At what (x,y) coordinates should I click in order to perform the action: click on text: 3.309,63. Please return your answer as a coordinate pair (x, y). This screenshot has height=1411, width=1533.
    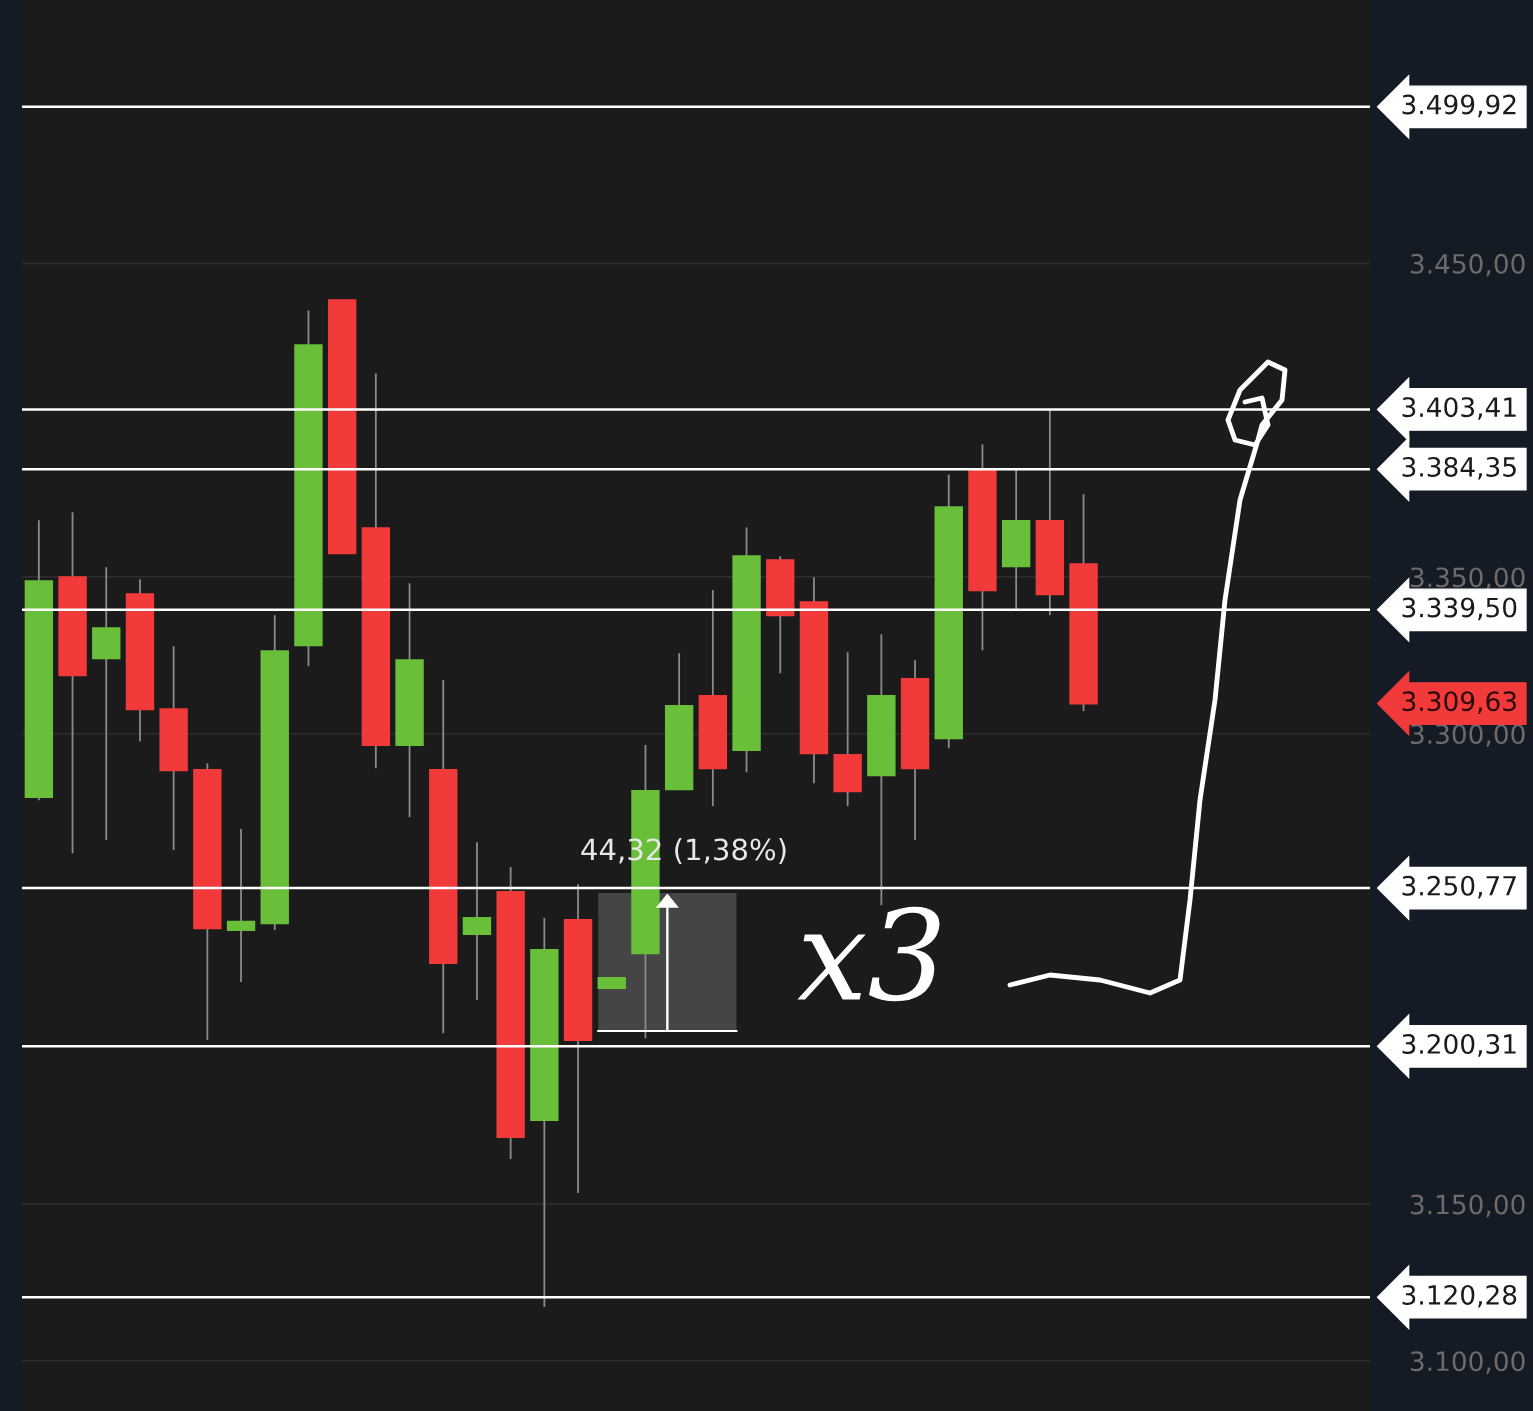
    Looking at the image, I should click on (1459, 702).